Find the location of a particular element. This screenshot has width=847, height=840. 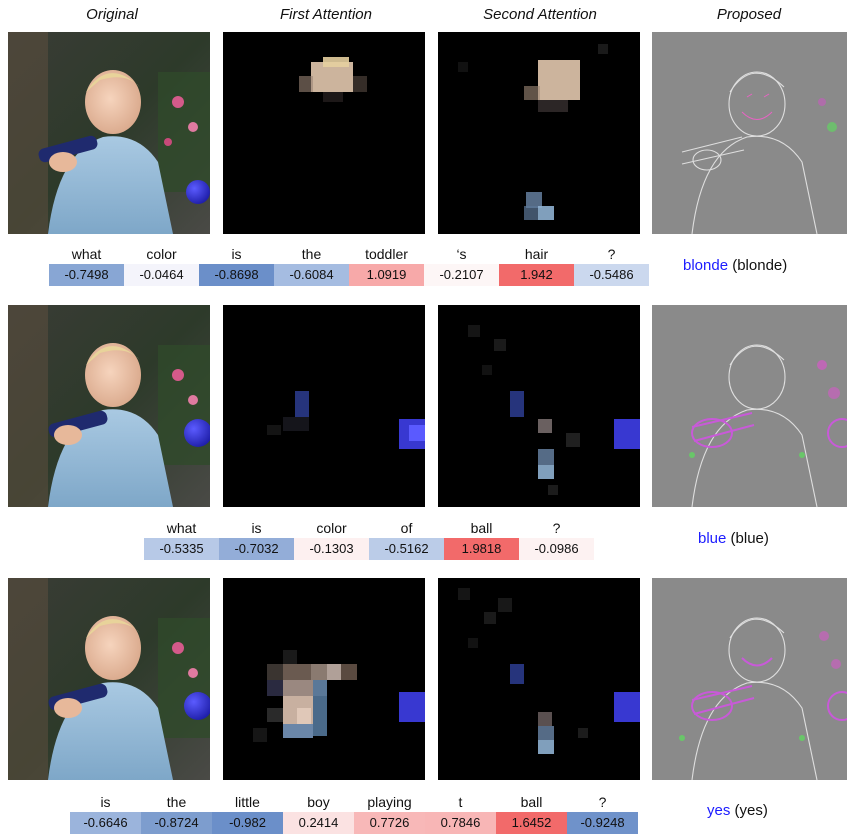

question-word-cell: what -0.7498 is located at coordinates (86, 265).